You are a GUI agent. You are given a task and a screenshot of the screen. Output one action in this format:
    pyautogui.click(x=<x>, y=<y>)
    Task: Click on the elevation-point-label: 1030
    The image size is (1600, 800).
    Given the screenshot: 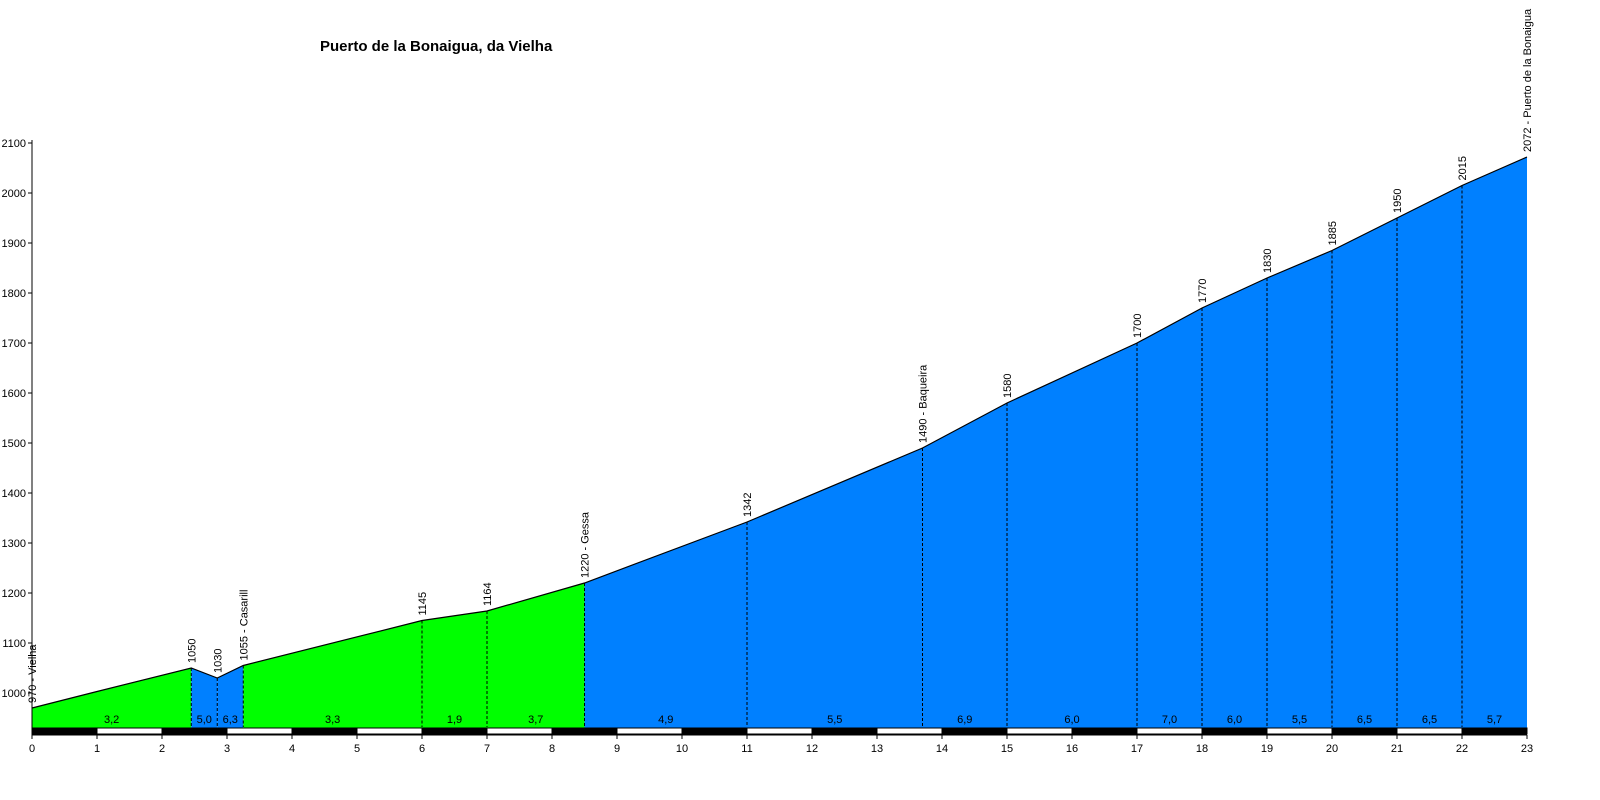 What is the action you would take?
    pyautogui.click(x=218, y=661)
    